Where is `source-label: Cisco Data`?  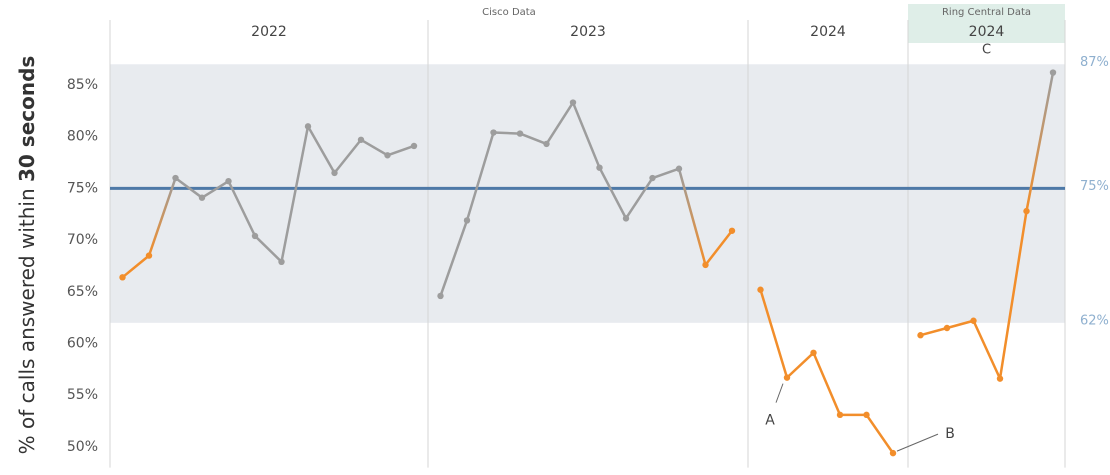
source-label: Cisco Data is located at coordinates (509, 12).